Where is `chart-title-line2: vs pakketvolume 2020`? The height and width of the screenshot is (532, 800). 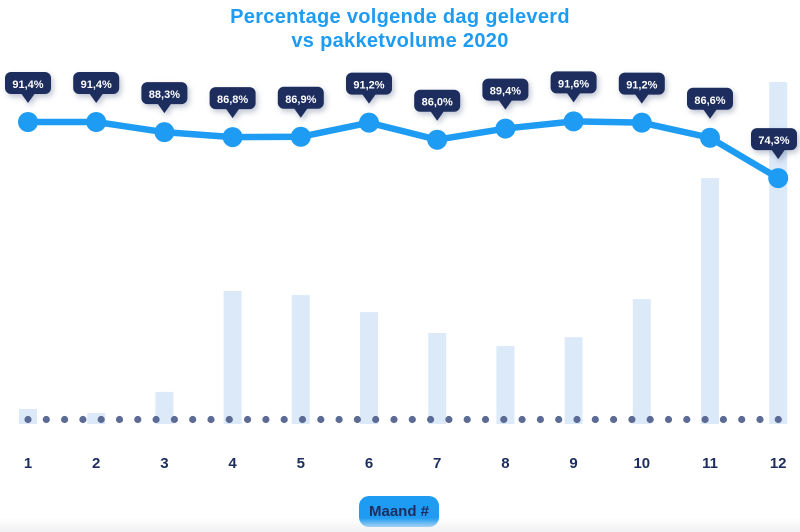
chart-title-line2: vs pakketvolume 2020 is located at coordinates (400, 41).